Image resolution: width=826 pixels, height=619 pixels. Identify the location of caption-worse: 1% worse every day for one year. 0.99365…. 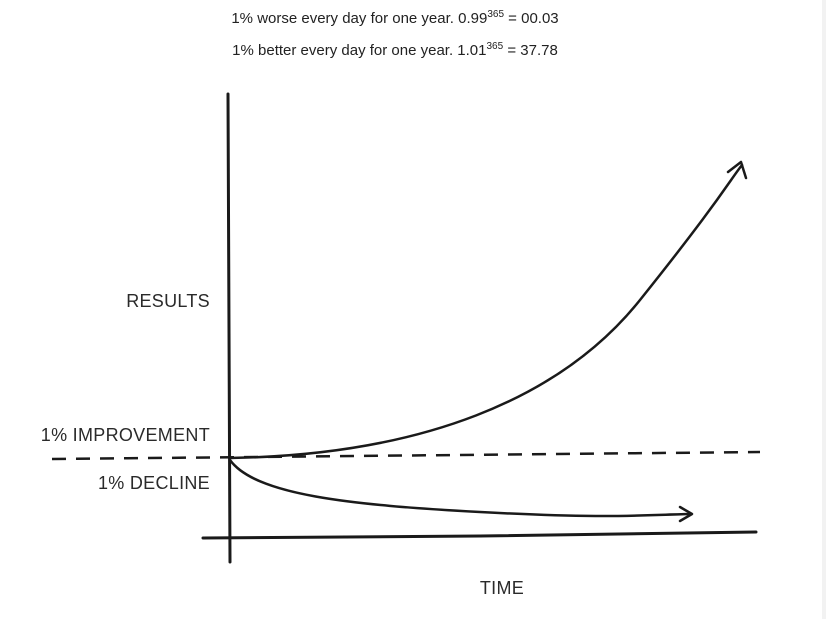
(395, 18).